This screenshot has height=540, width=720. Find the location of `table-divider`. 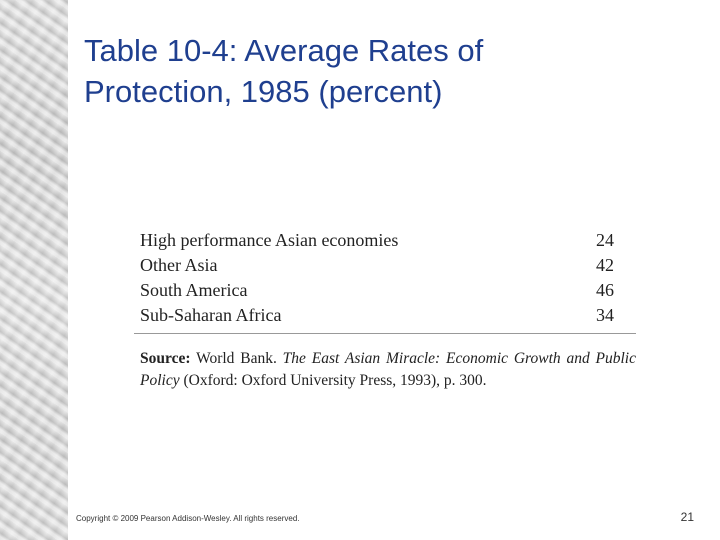

table-divider is located at coordinates (385, 333).